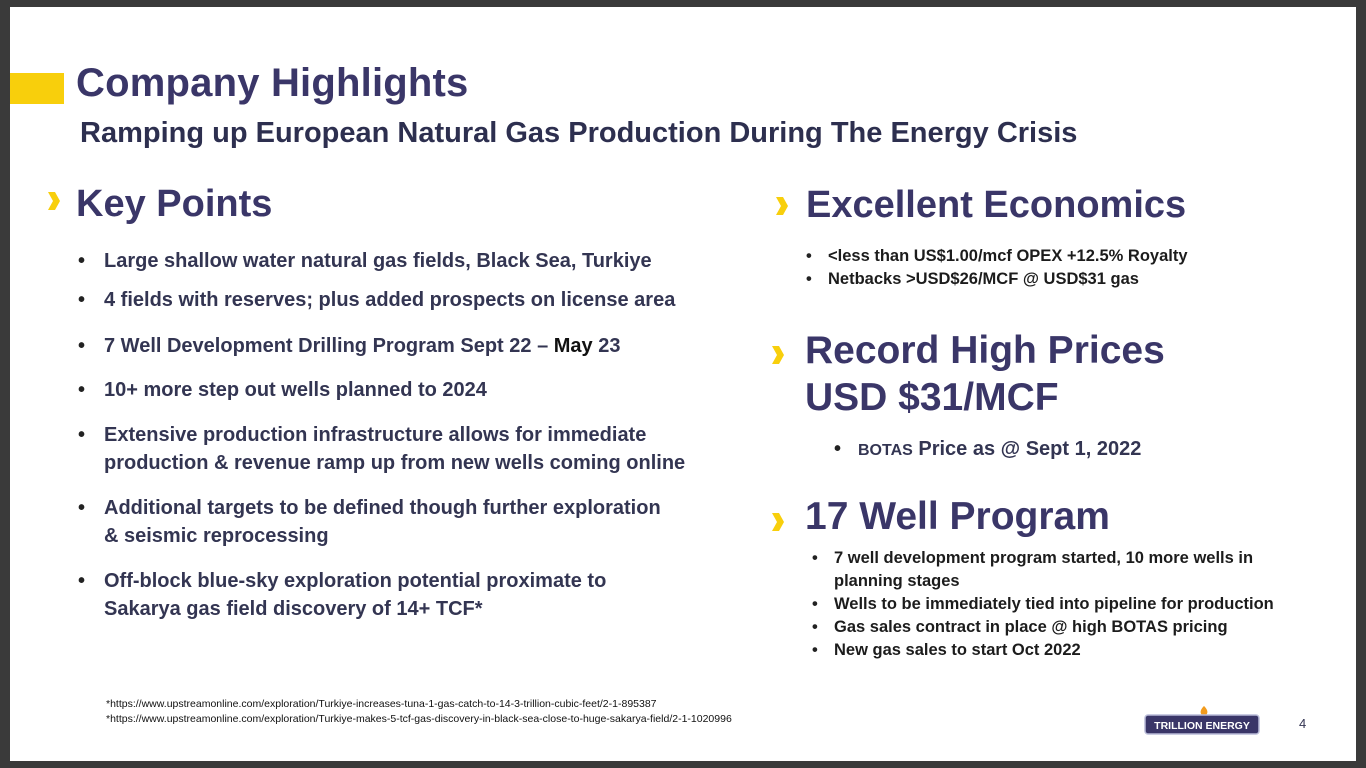 The image size is (1366, 768). What do you see at coordinates (606, 346) in the screenshot?
I see `list-item-text: 23` at bounding box center [606, 346].